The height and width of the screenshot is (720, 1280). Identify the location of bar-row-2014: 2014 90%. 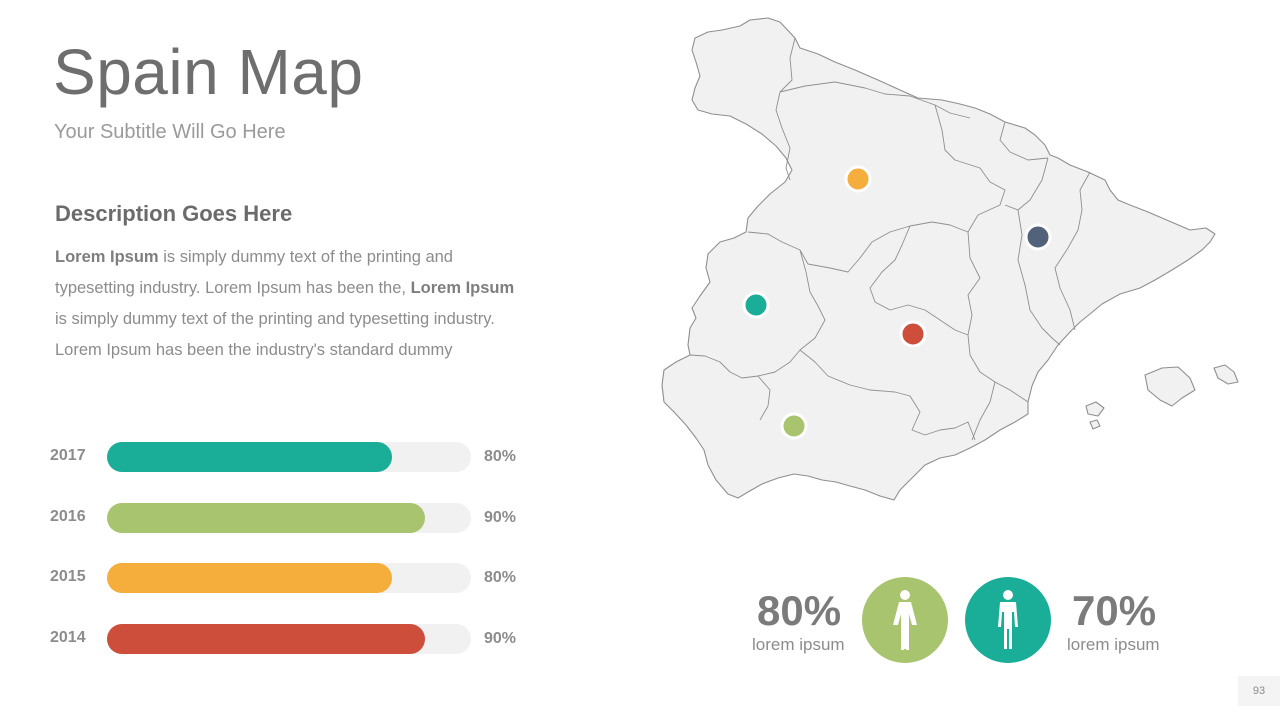
(290, 639).